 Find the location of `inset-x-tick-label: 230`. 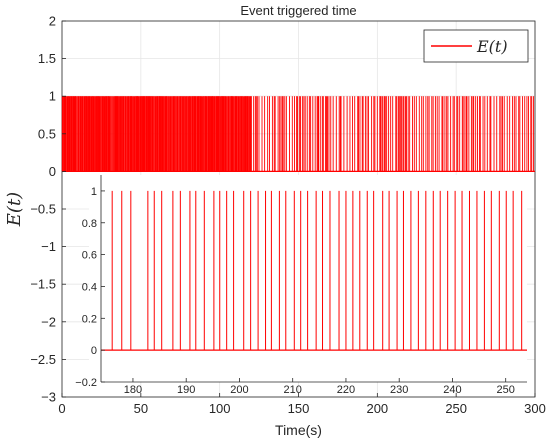

inset-x-tick-label: 230 is located at coordinates (399, 390).